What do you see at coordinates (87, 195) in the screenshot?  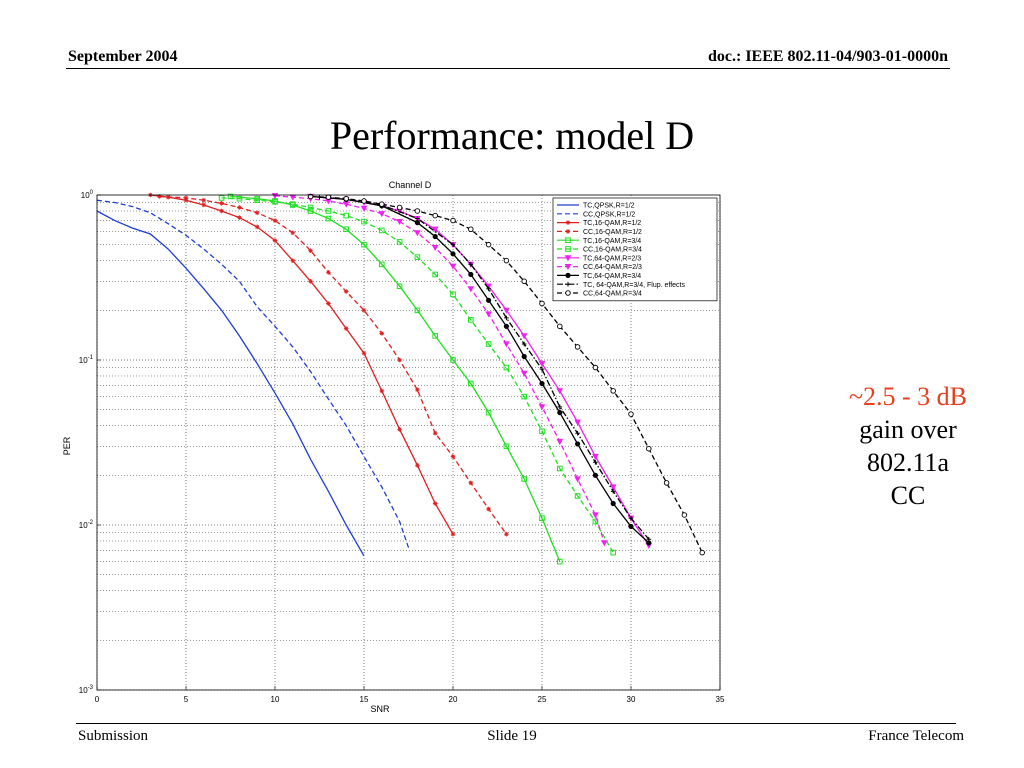 I see `y-tick-label: 10⁰` at bounding box center [87, 195].